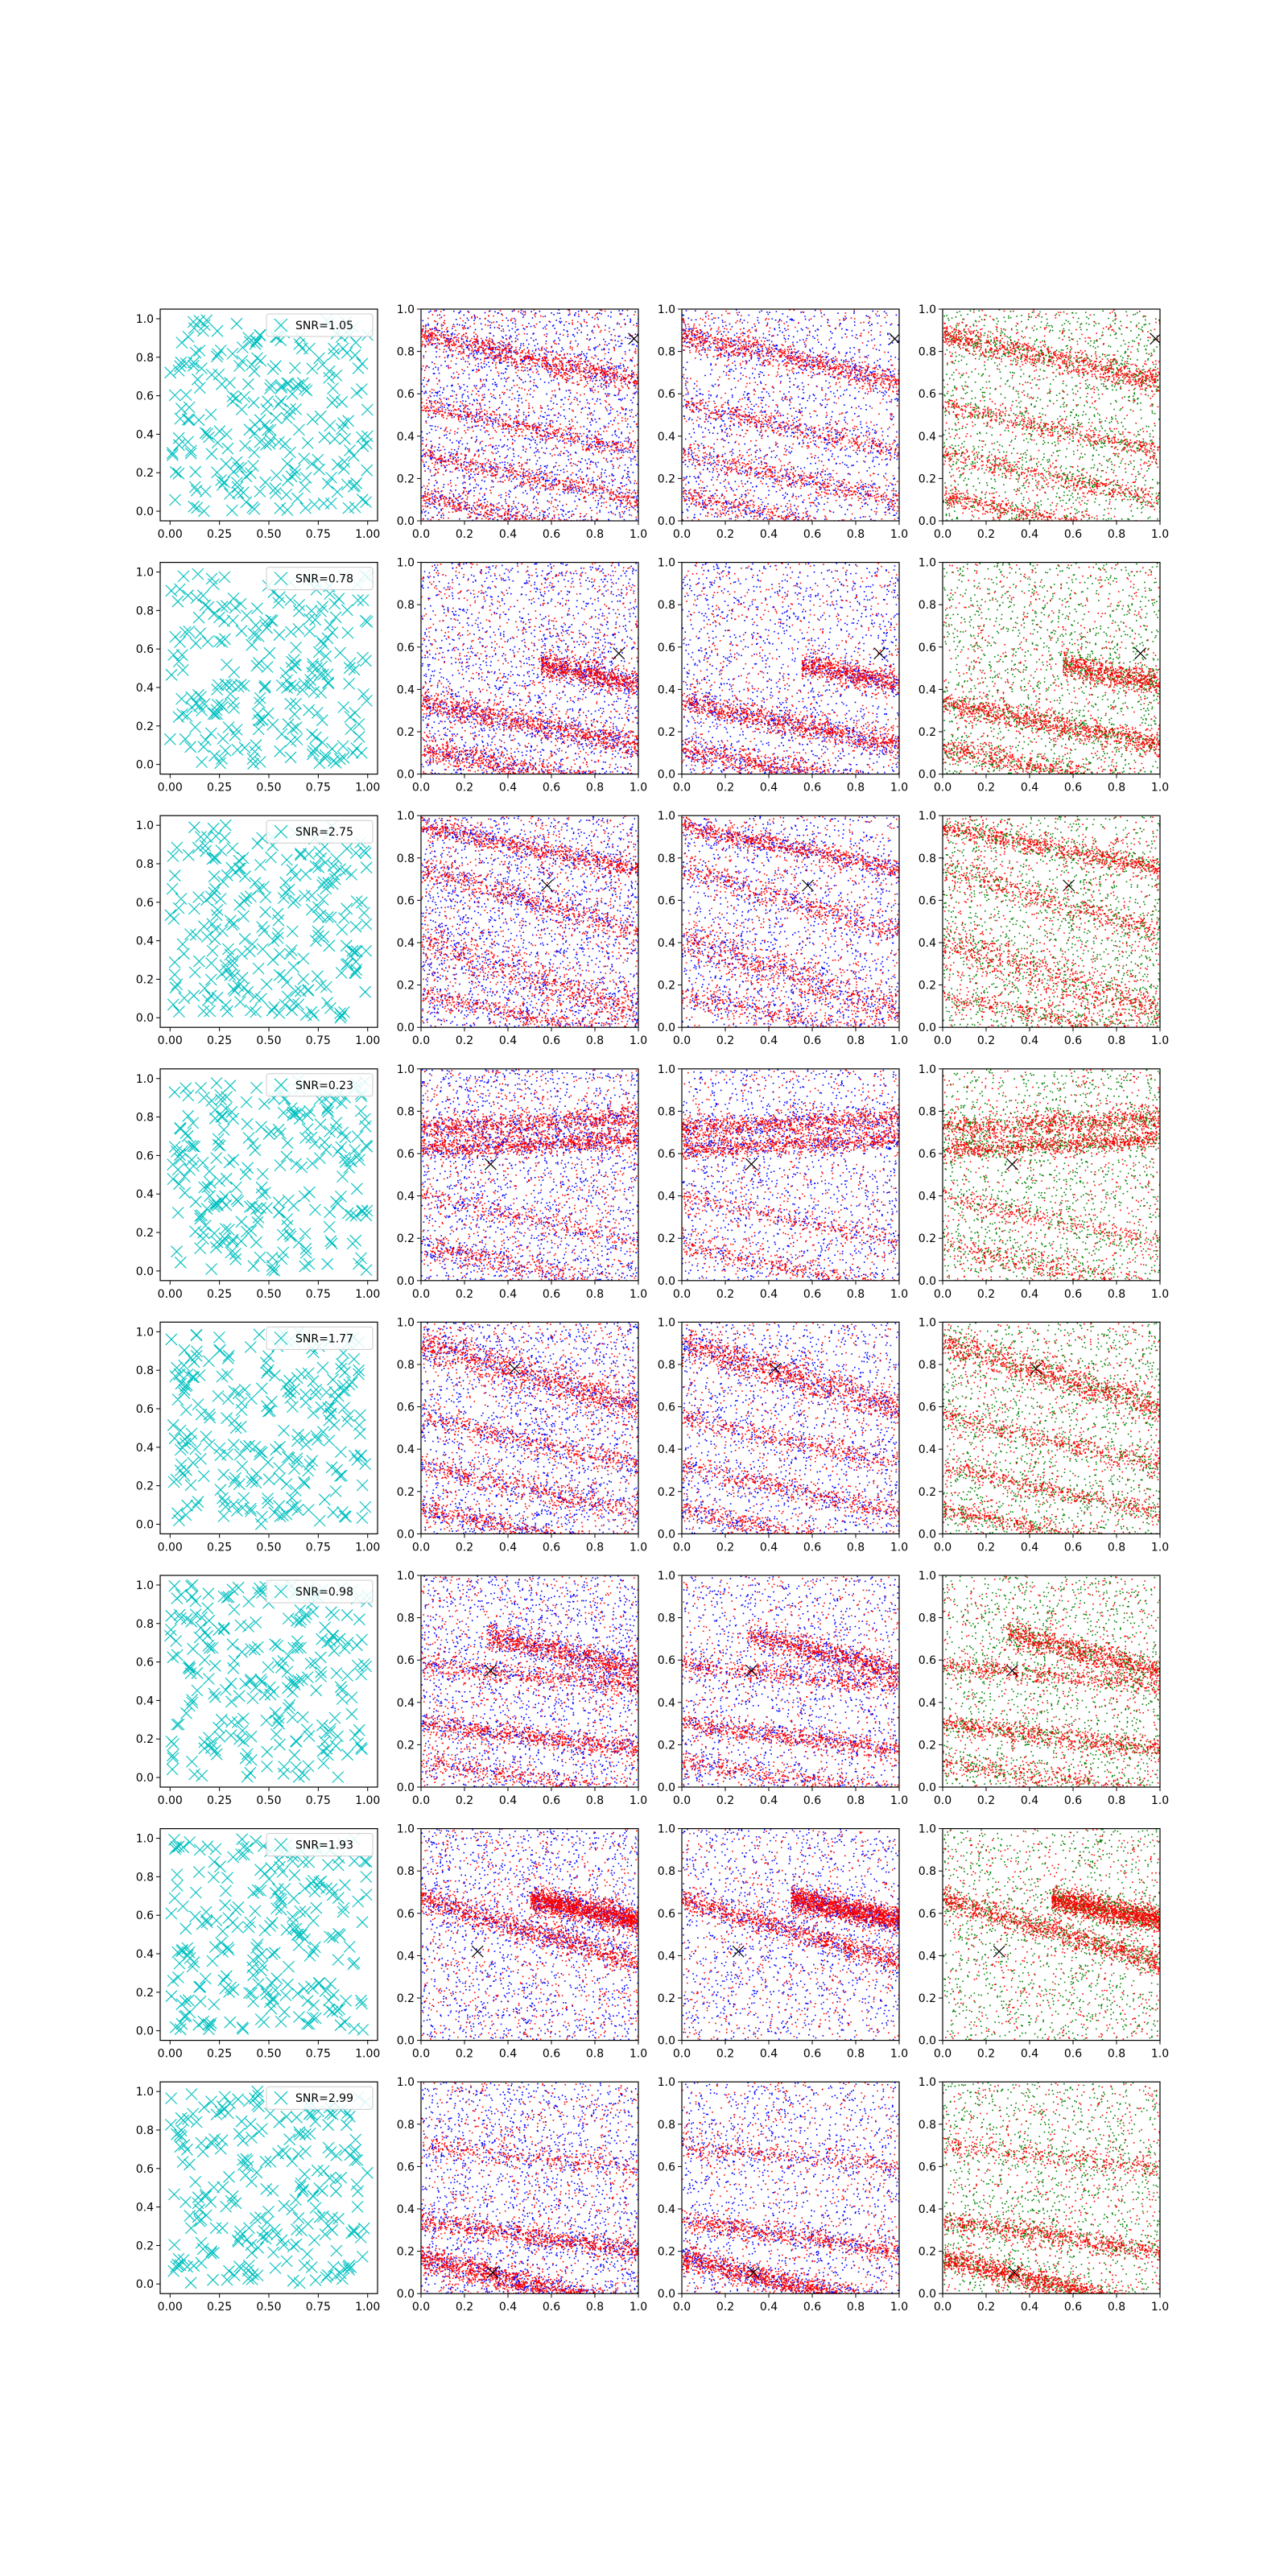 Image resolution: width=1288 pixels, height=2576 pixels. What do you see at coordinates (666, 521) in the screenshot?
I see `row1-panel-3-ytick-label: 0.0` at bounding box center [666, 521].